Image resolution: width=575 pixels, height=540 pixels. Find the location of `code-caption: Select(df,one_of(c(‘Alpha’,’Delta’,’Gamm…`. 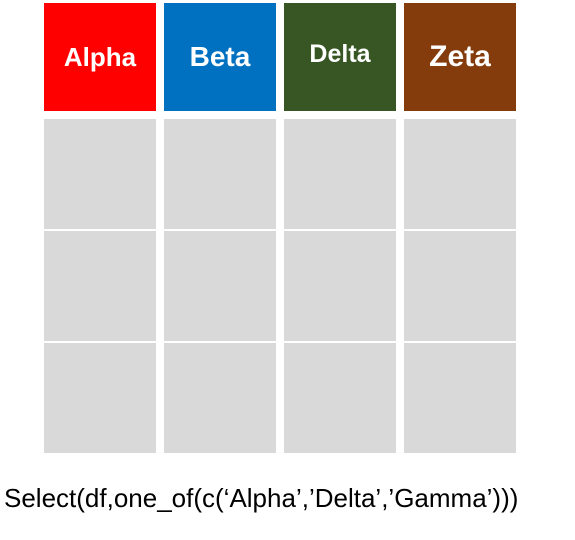

code-caption: Select(df,one_of(c(‘Alpha’,’Delta’,’Gamm… is located at coordinates (261, 498).